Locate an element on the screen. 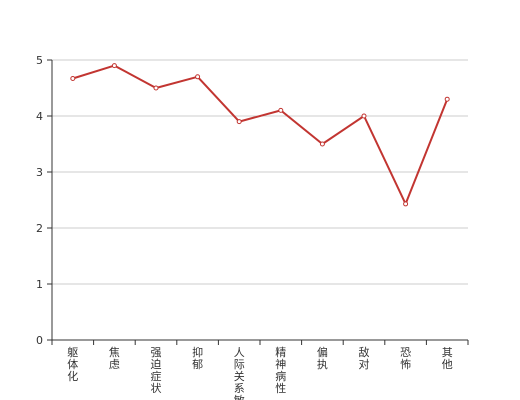 The height and width of the screenshot is (400, 520). y-tick-label: 4 is located at coordinates (39, 116).